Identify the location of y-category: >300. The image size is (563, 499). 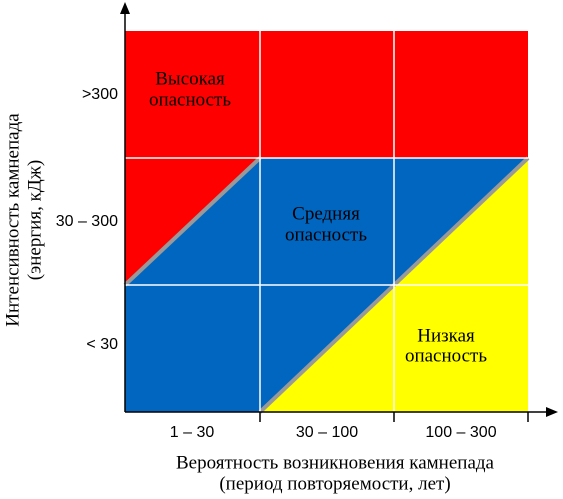
(100, 94).